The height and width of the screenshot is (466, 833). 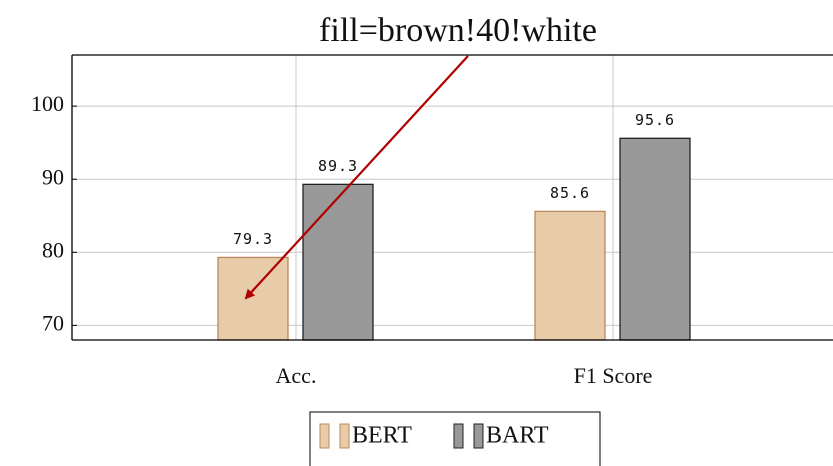 I want to click on y-tick-label: 80, so click(x=53, y=249).